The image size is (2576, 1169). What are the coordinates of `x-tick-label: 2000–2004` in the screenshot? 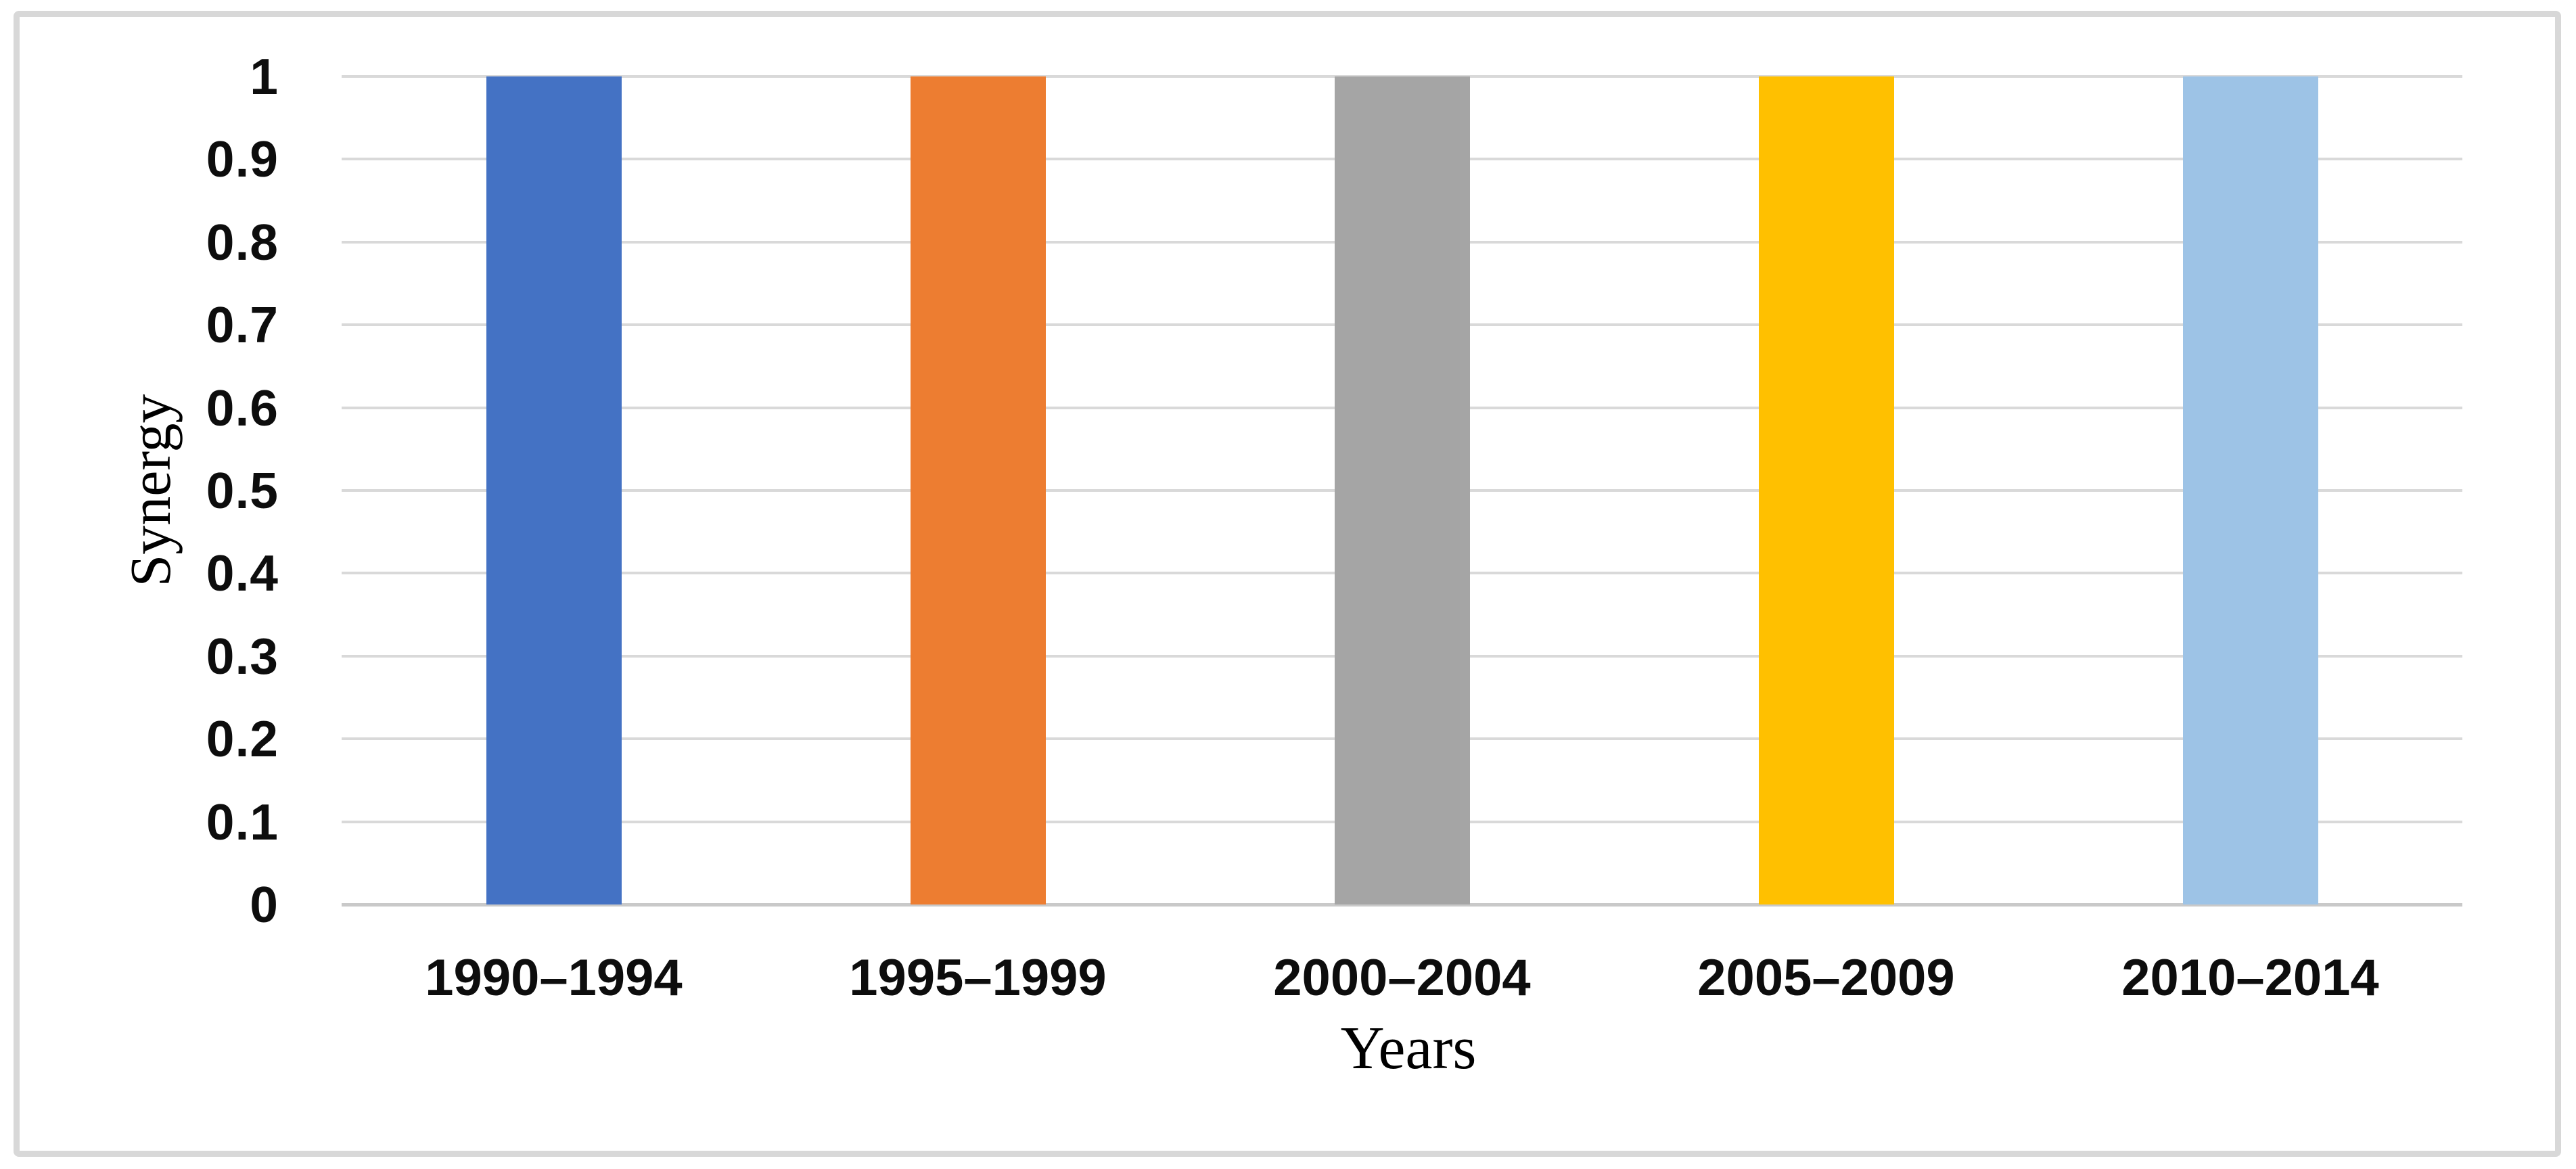 It's located at (1402, 978).